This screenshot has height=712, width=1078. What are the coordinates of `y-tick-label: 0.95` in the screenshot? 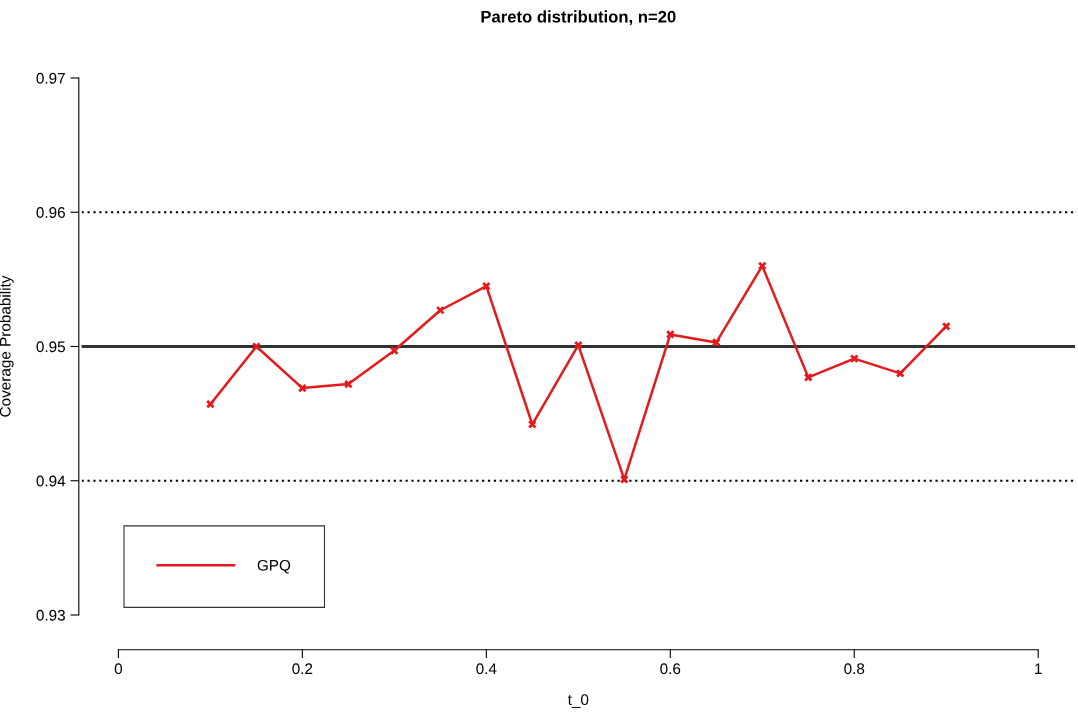 It's located at (50, 347).